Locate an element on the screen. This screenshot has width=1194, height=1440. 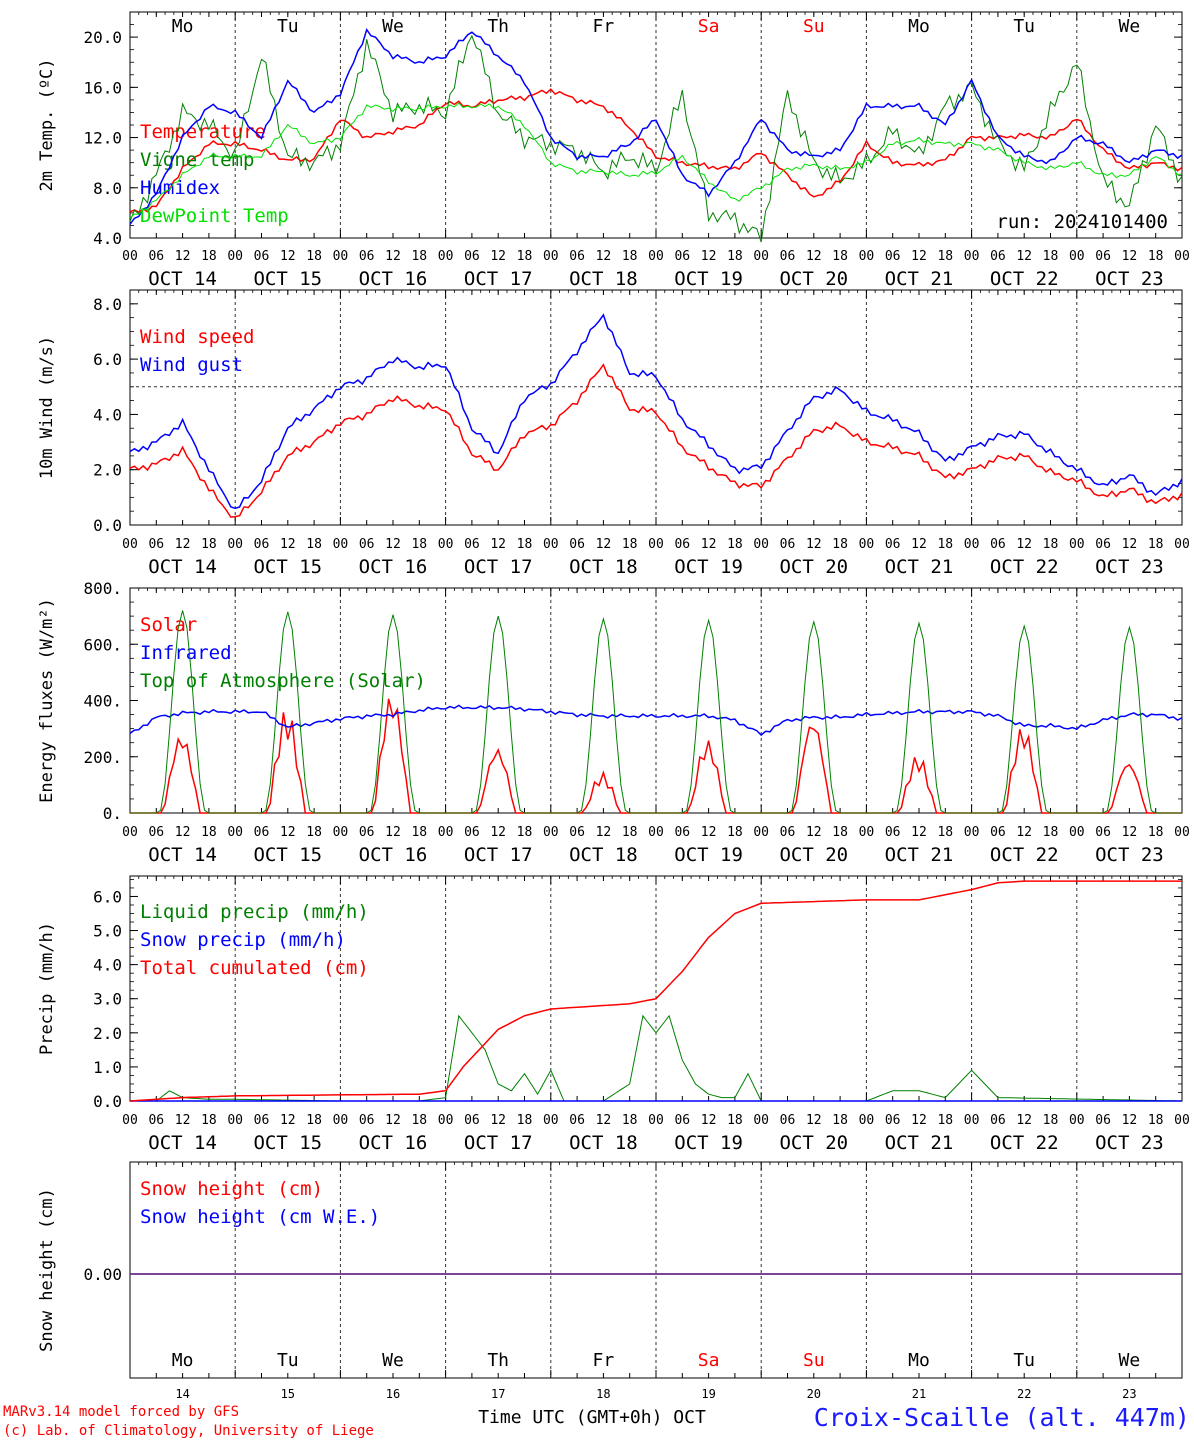
series-line-wind-speed is located at coordinates (656, 440).